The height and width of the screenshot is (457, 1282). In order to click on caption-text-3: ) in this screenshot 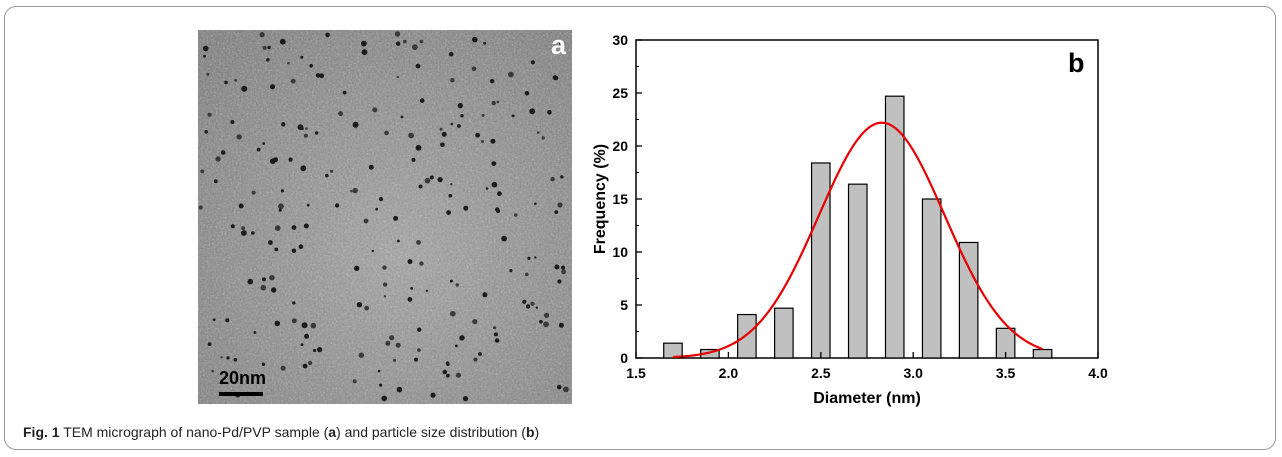, I will do `click(537, 432)`.